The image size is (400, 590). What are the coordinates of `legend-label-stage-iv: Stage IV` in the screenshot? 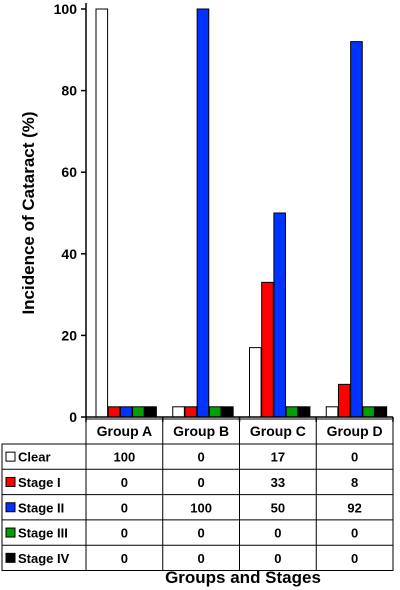 It's located at (44, 558).